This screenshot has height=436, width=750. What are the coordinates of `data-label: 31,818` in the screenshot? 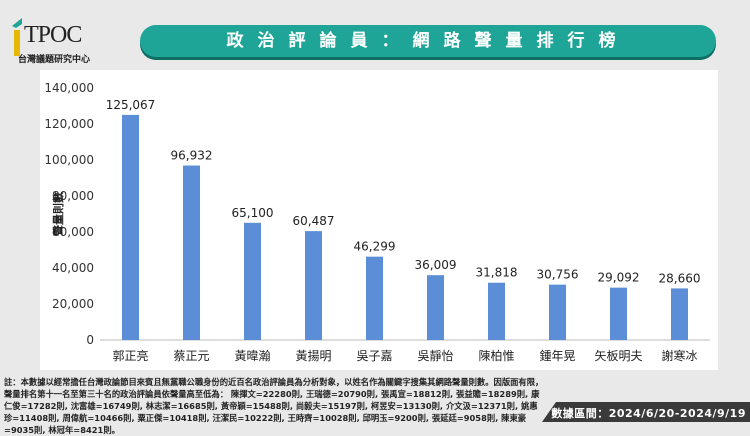 It's located at (497, 273).